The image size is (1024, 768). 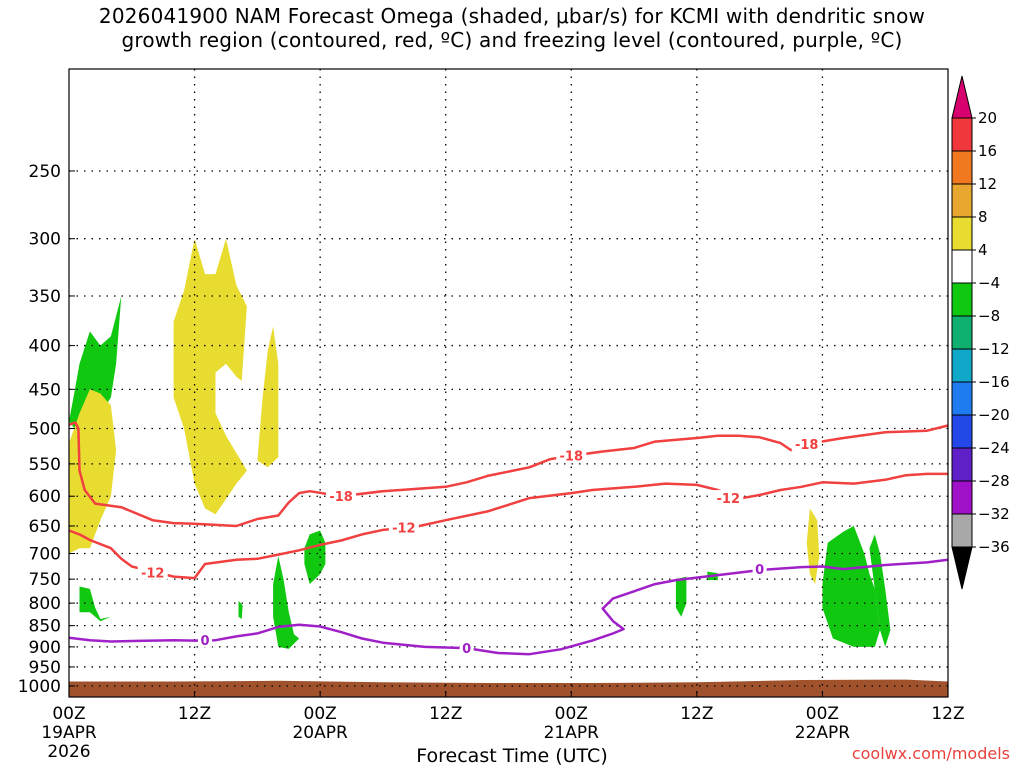 What do you see at coordinates (947, 714) in the screenshot?
I see `x-tick-label-7: 12Z` at bounding box center [947, 714].